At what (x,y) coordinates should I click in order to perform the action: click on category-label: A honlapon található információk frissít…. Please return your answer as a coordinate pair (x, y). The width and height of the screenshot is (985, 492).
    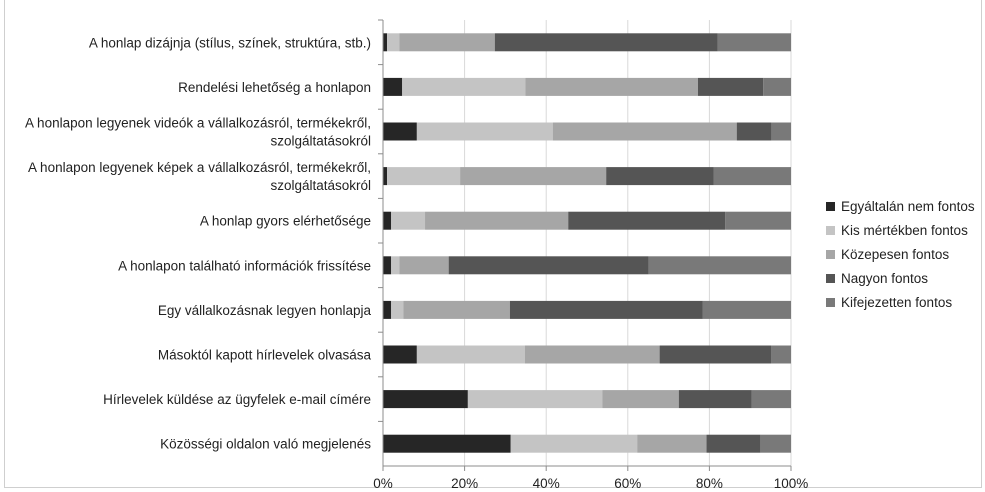
    Looking at the image, I should click on (244, 265).